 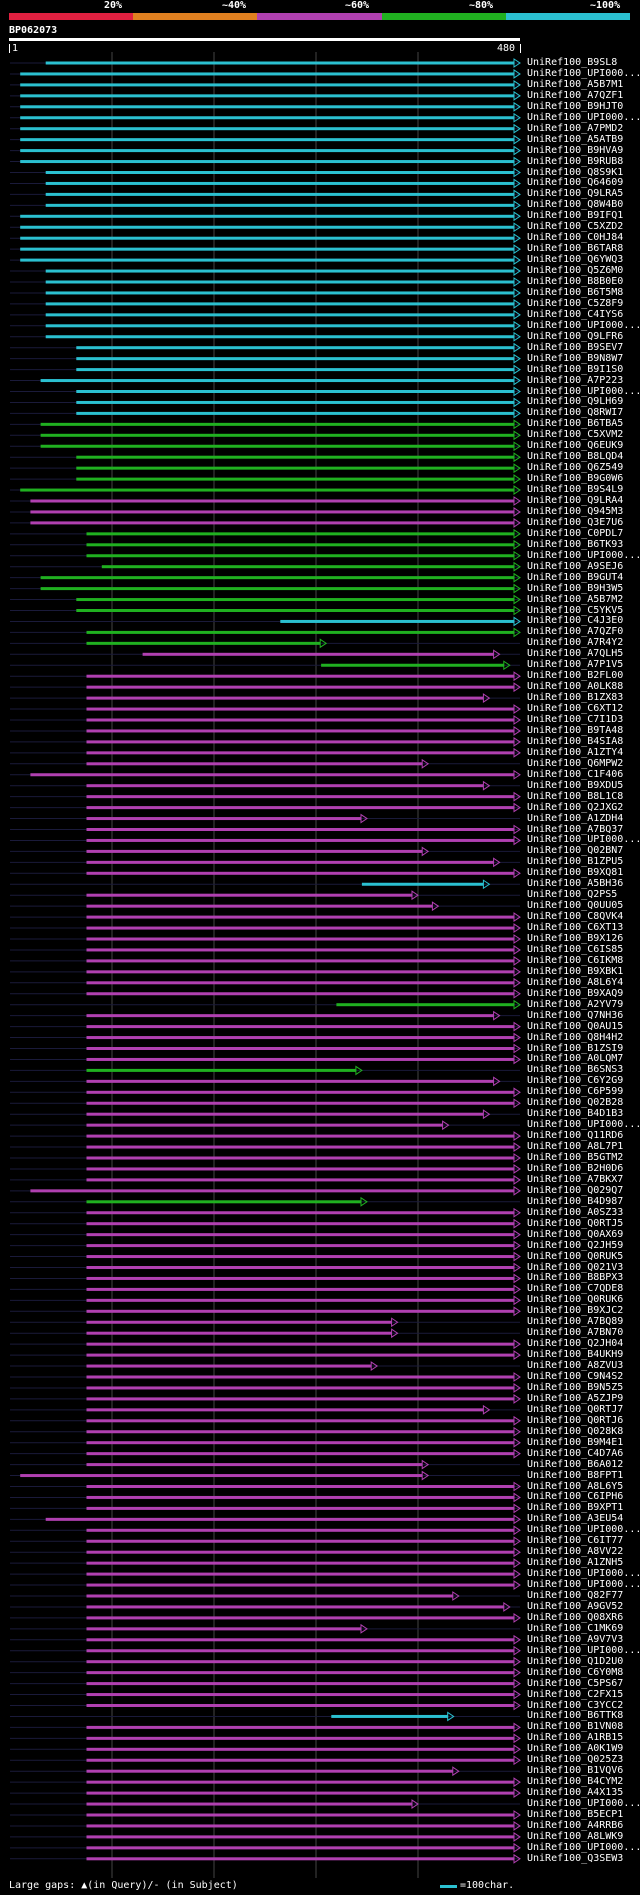 What do you see at coordinates (575, 183) in the screenshot?
I see `hit-label: UniRef100_Q64609` at bounding box center [575, 183].